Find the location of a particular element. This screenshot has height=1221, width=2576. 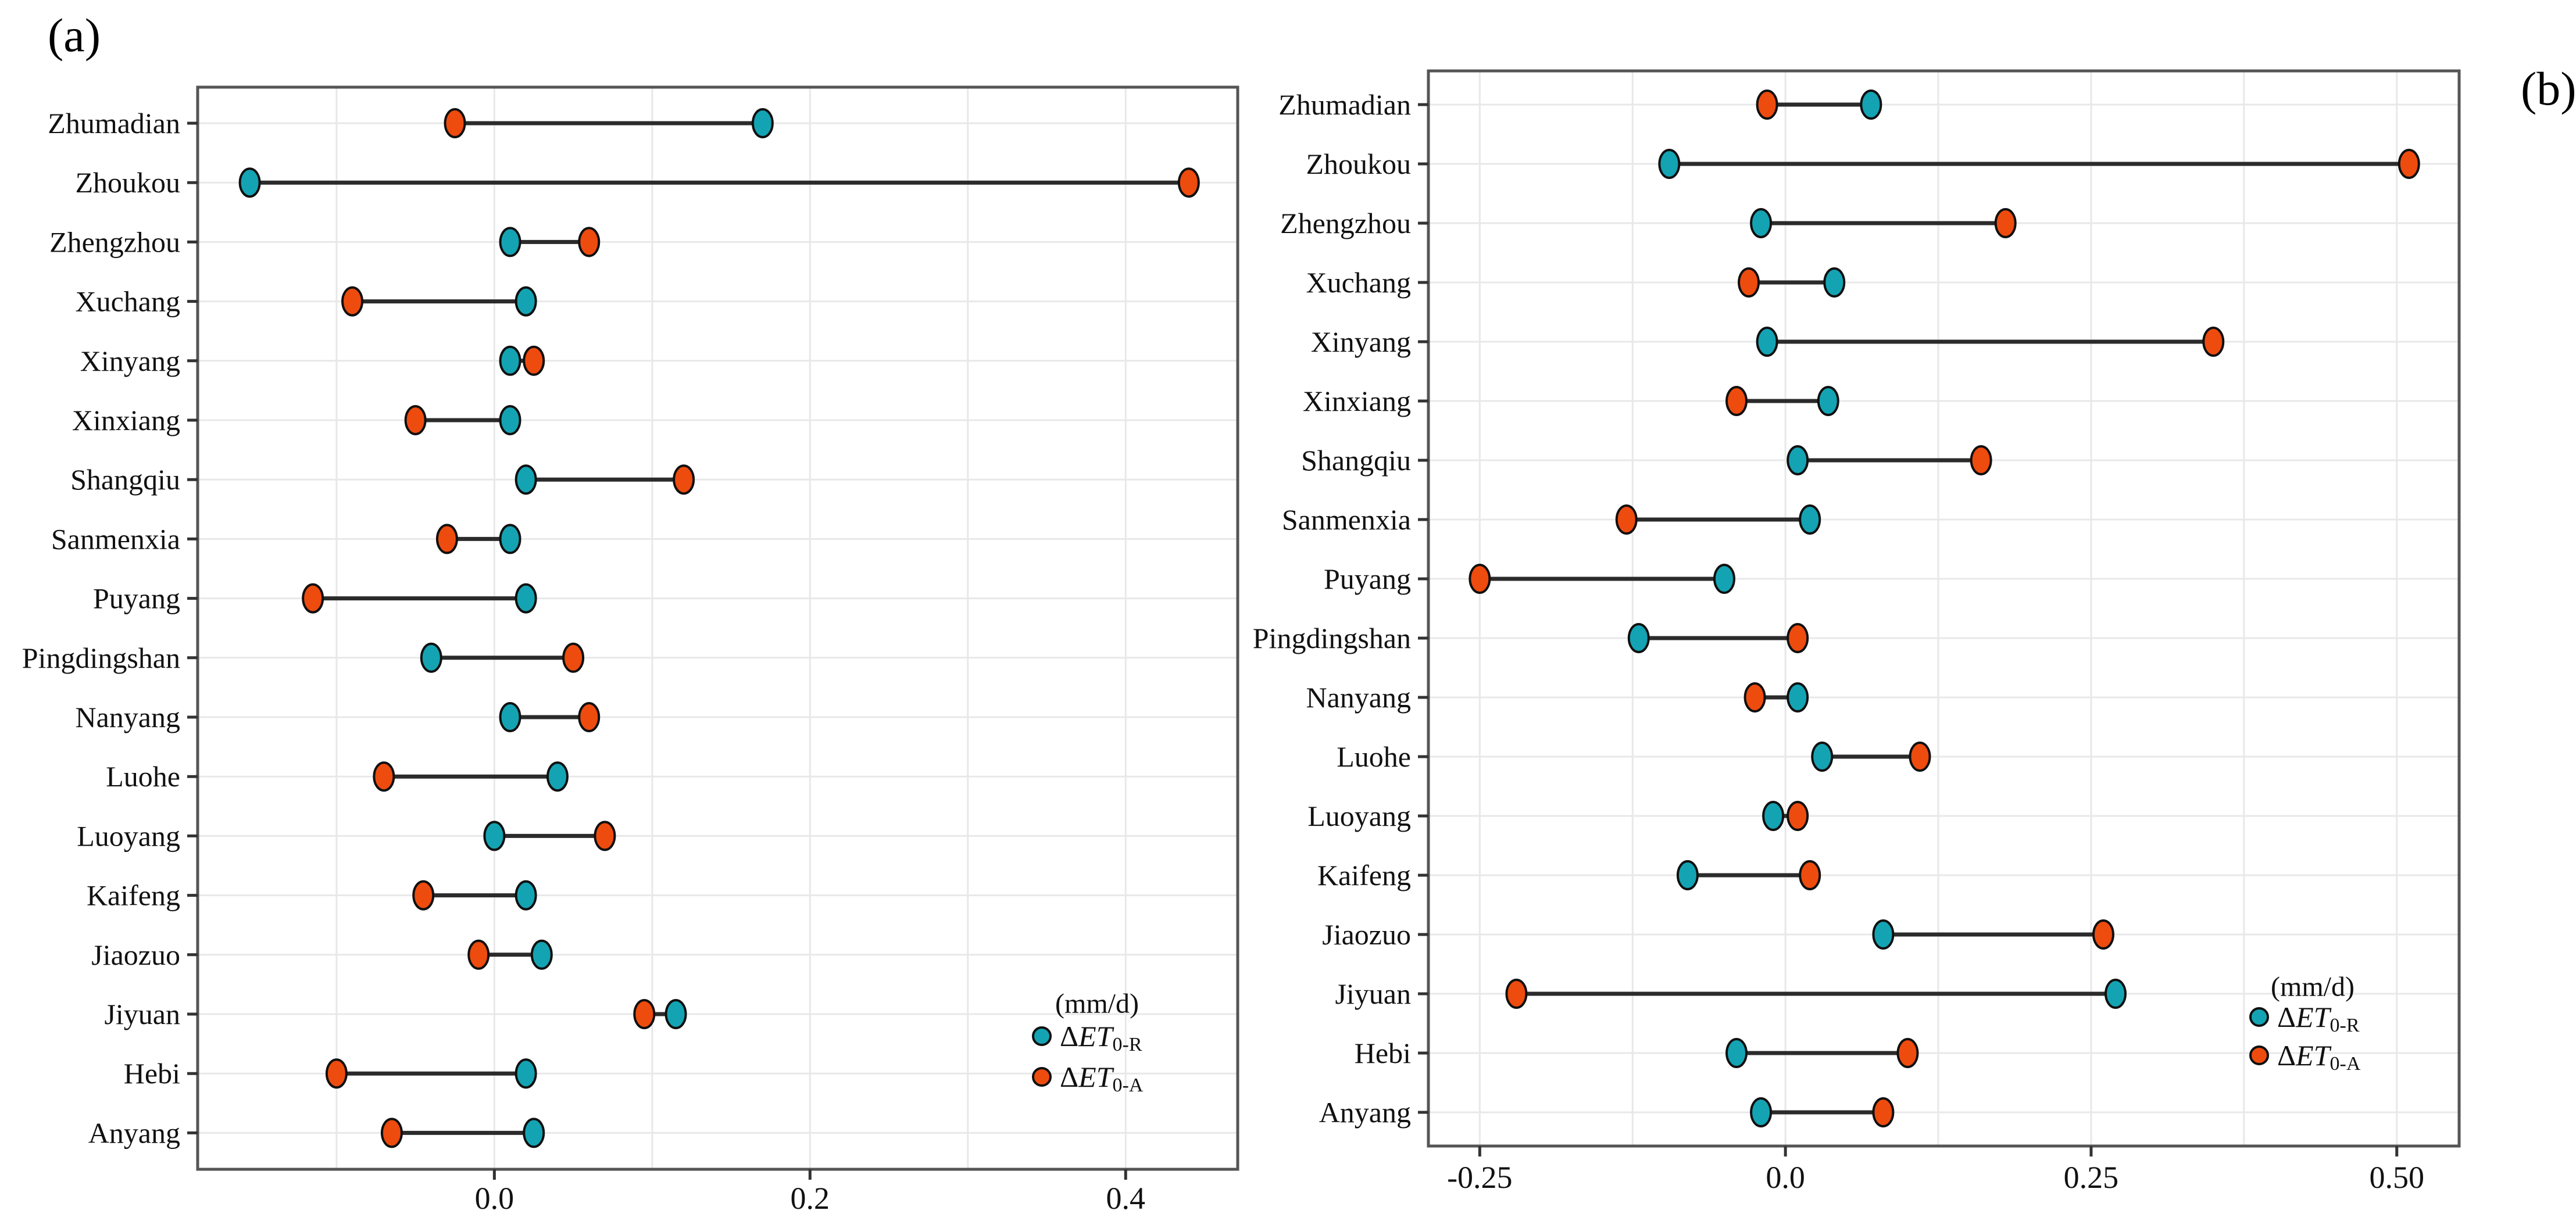

dot-et0r-shangqiu is located at coordinates (526, 479).